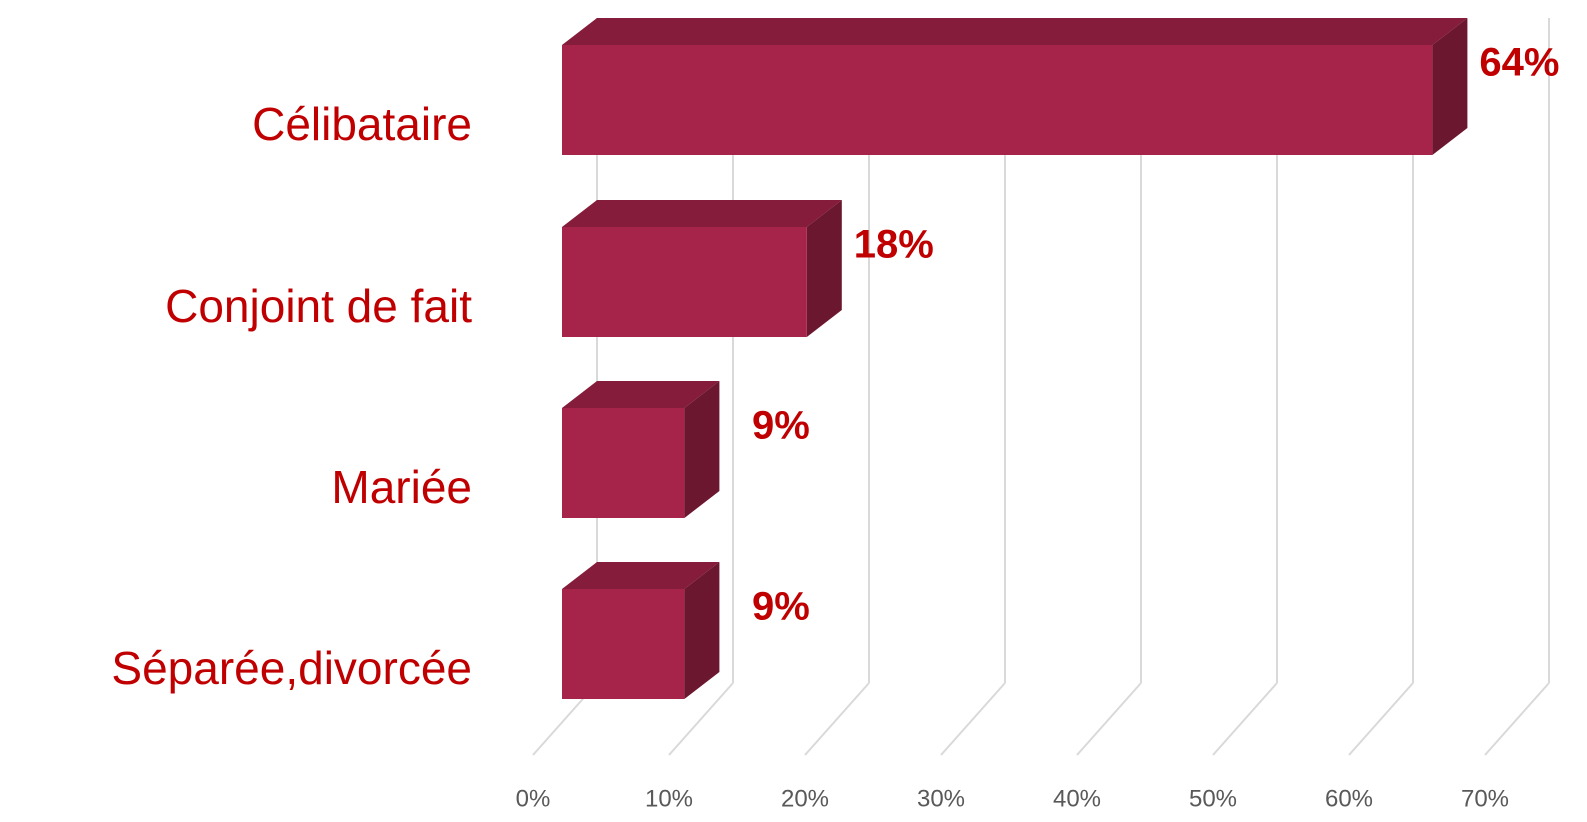  What do you see at coordinates (318, 306) in the screenshot?
I see `category-label: Conjoint de fait` at bounding box center [318, 306].